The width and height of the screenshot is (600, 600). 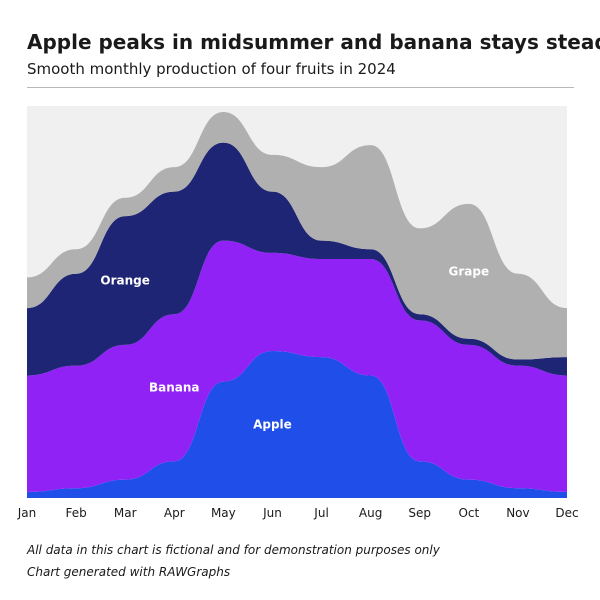 What do you see at coordinates (223, 513) in the screenshot?
I see `x-tick-label: May` at bounding box center [223, 513].